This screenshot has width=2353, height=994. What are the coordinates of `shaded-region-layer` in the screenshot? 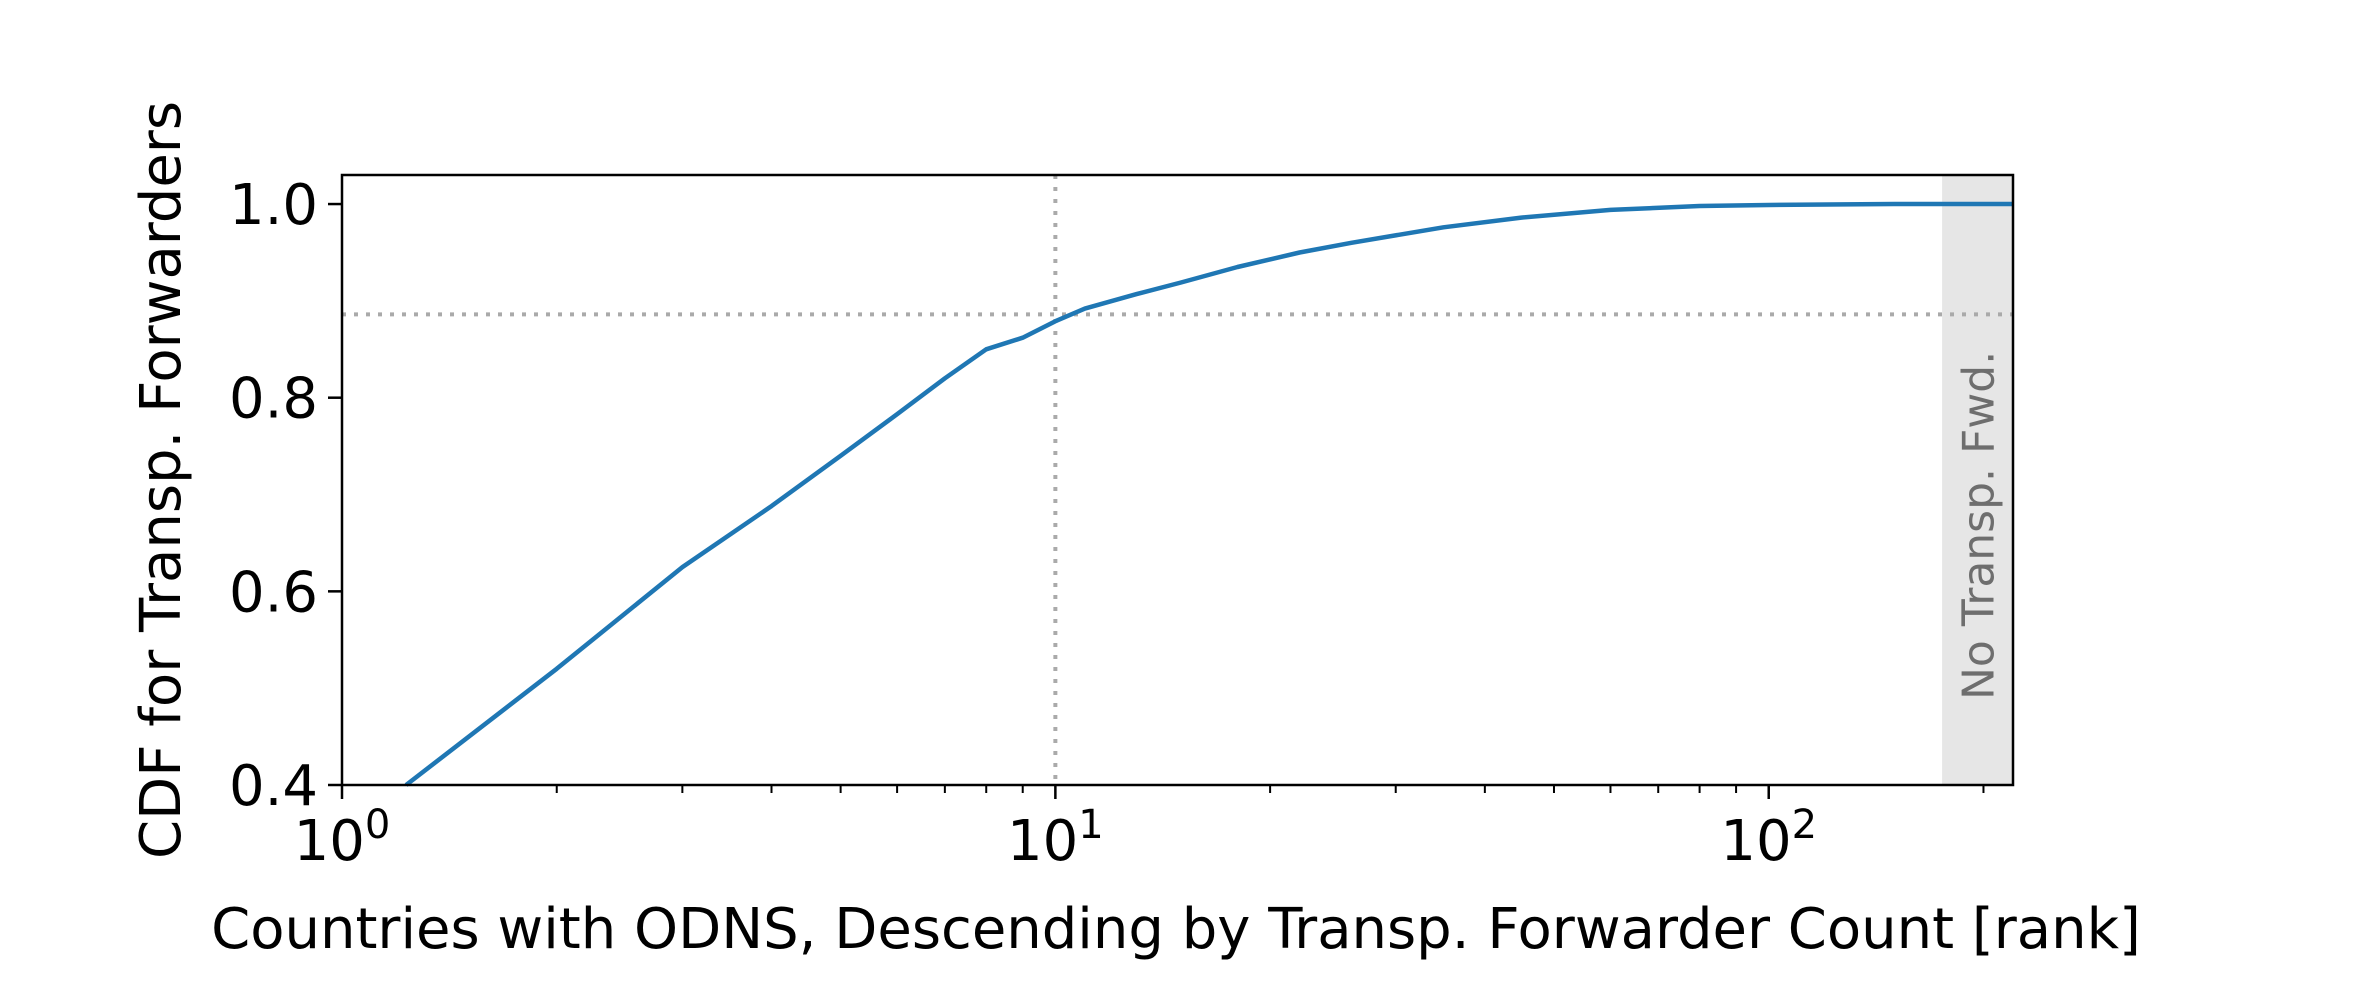 It's located at (1977, 480).